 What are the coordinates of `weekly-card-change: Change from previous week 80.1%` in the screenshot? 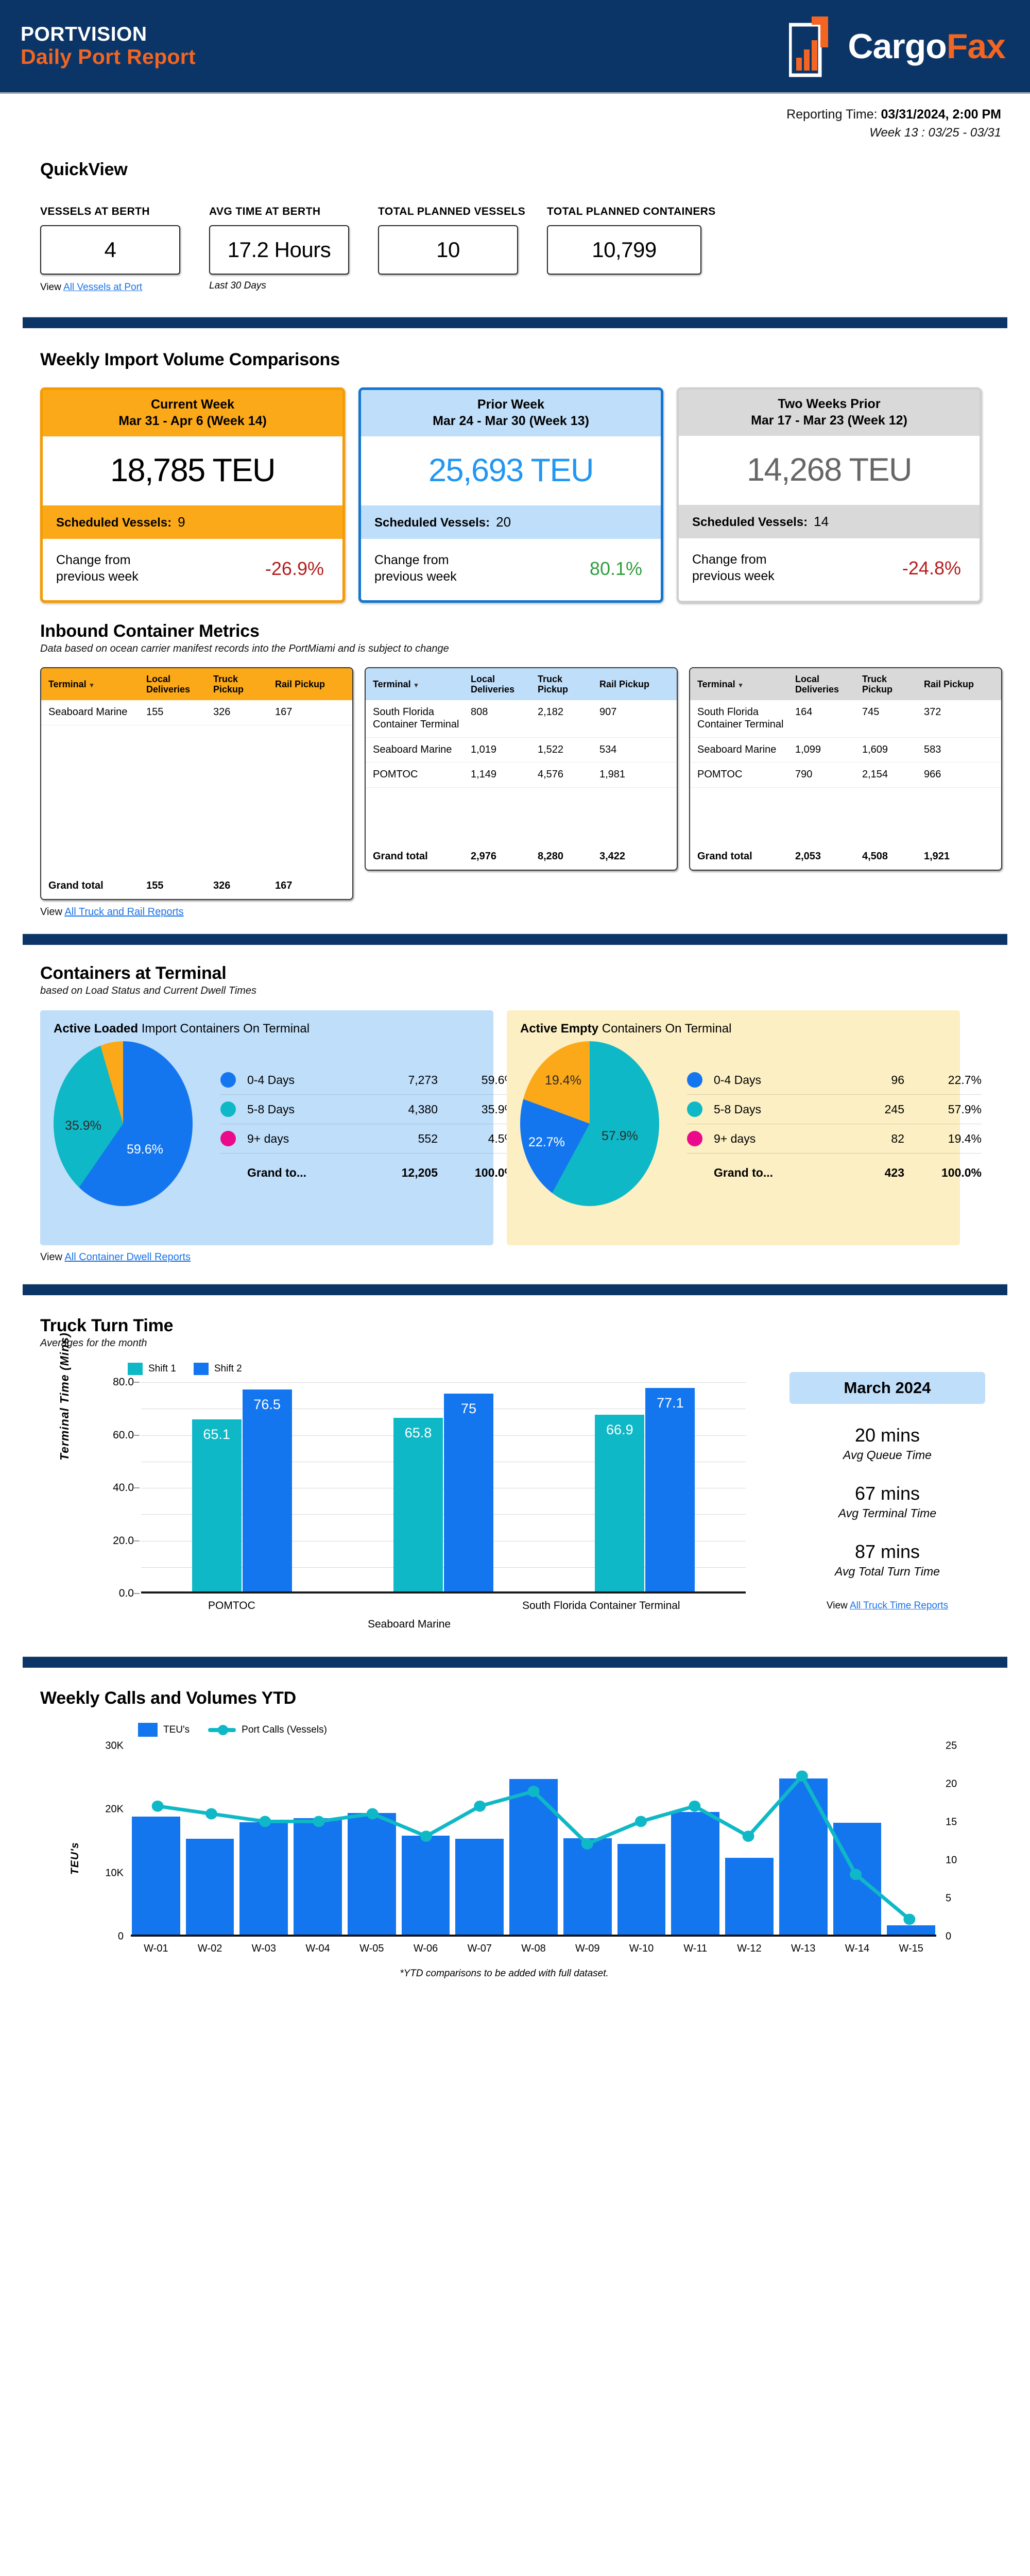 It's located at (511, 569).